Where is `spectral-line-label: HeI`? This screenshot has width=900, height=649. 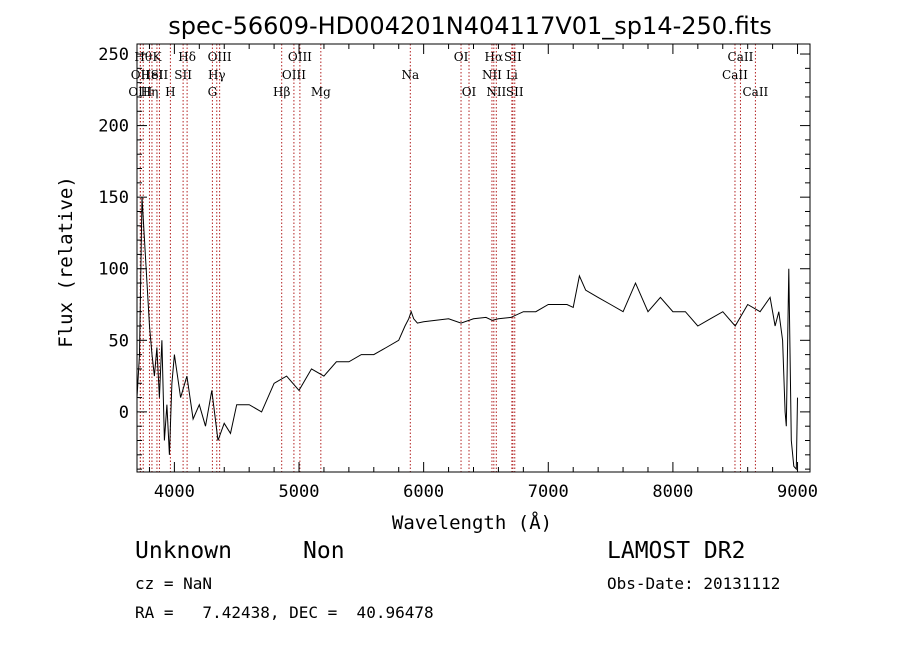 spectral-line-label: HeI is located at coordinates (152, 75).